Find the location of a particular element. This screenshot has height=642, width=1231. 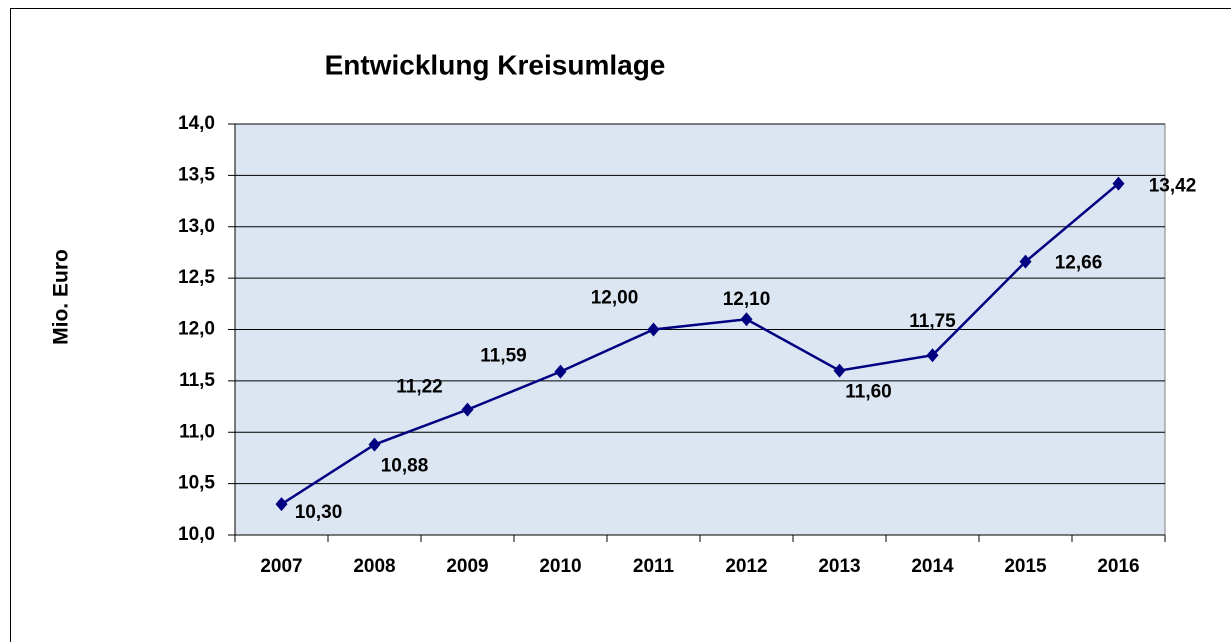

data-label: 12,00 is located at coordinates (615, 298).